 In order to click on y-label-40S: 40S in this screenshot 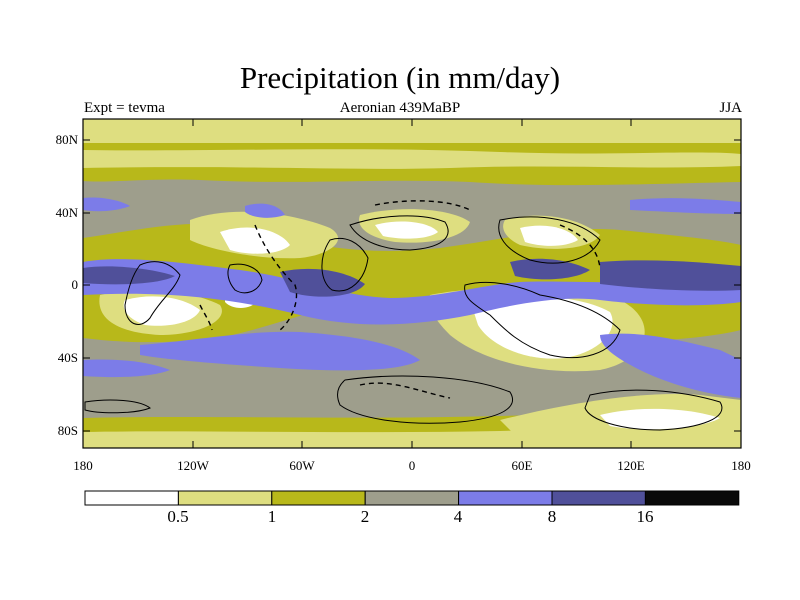, I will do `click(67, 357)`.